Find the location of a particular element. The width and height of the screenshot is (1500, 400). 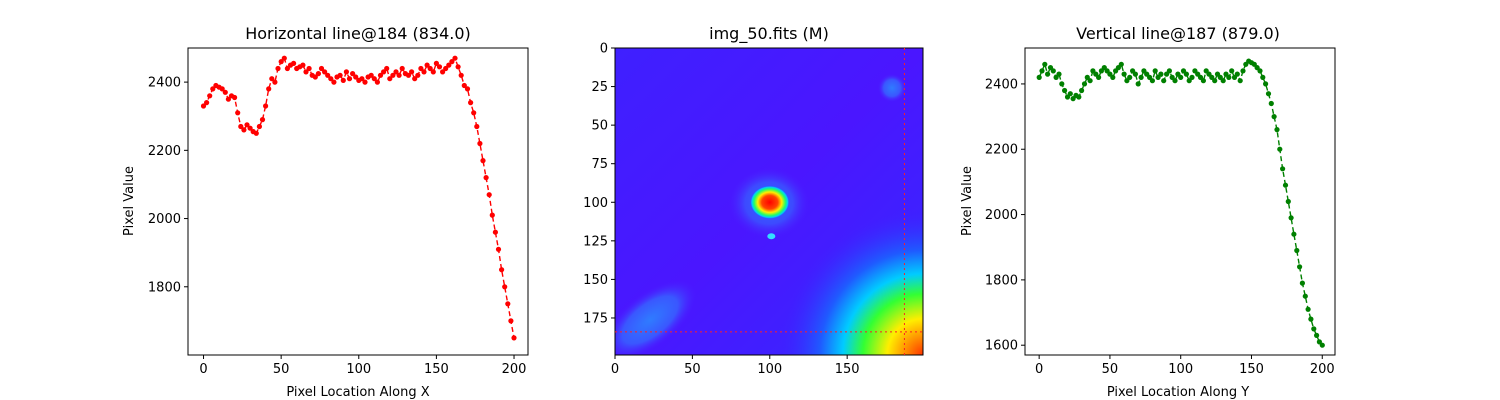

y-tick-label: 175 is located at coordinates (595, 318).